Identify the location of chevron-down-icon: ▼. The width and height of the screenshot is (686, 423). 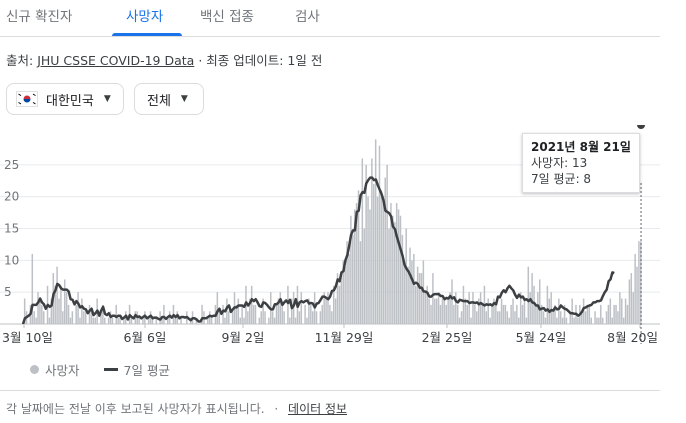
(184, 99).